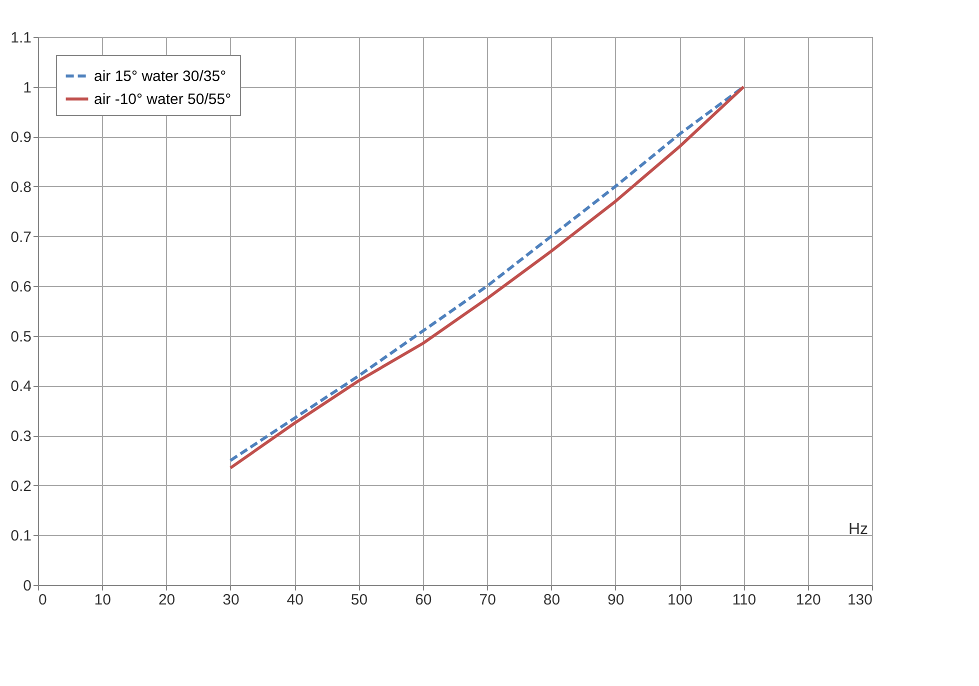  Describe the element at coordinates (295, 600) in the screenshot. I see `x-tick-label: 40` at that location.